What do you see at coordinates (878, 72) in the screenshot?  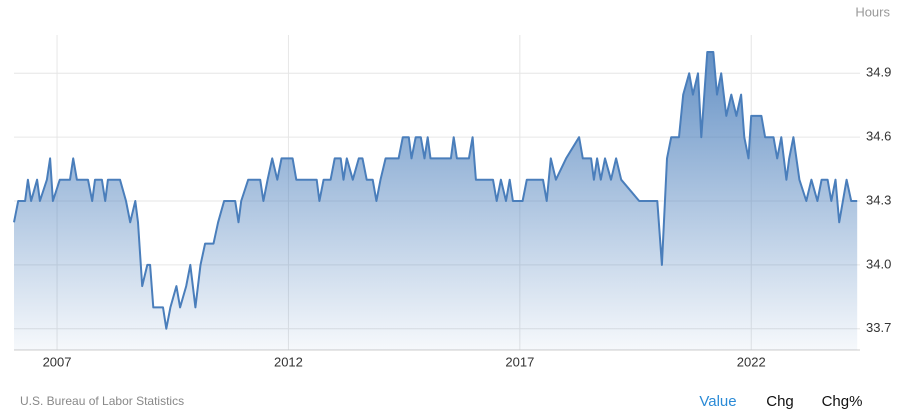 I see `y-tick-label: 34.9` at bounding box center [878, 72].